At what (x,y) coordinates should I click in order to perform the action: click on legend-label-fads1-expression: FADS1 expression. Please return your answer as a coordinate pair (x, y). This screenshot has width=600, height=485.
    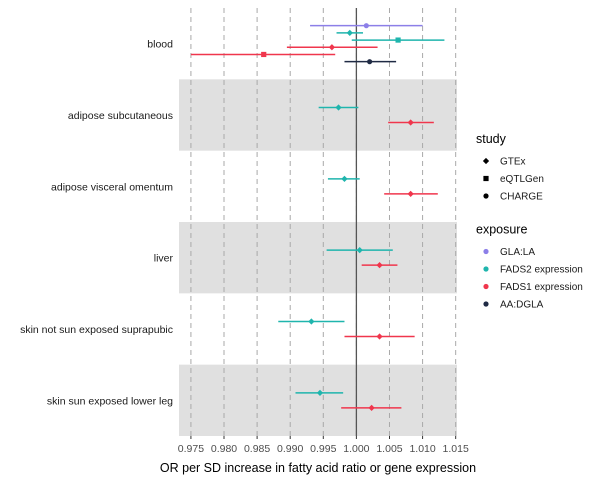
    Looking at the image, I should click on (541, 287).